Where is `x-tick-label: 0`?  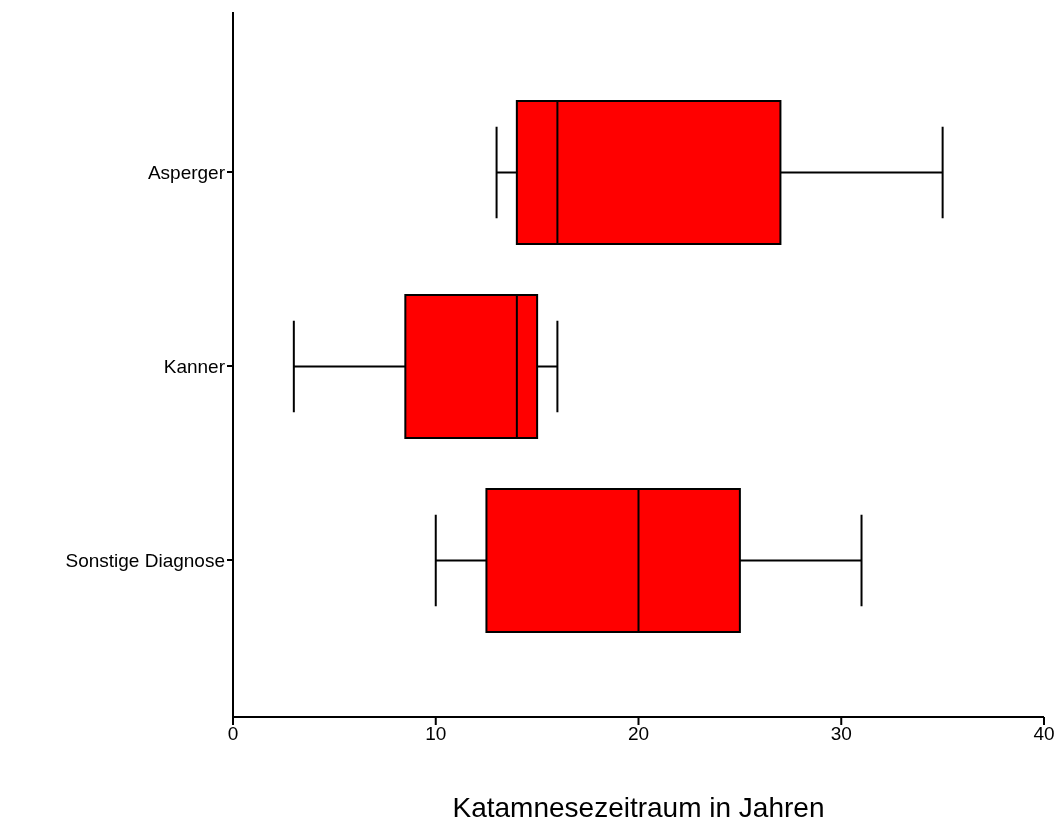 x-tick-label: 0 is located at coordinates (233, 734).